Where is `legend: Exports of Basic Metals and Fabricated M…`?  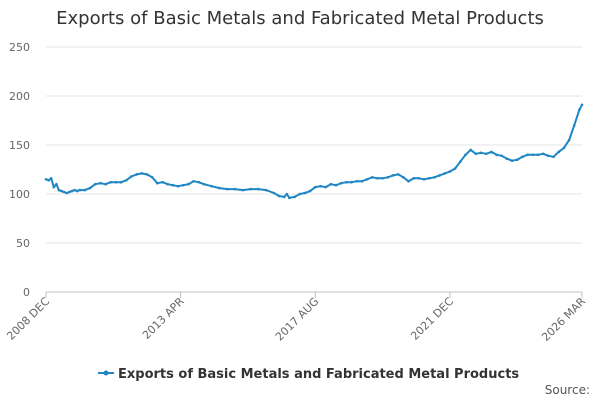 legend: Exports of Basic Metals and Fabricated M… is located at coordinates (308, 374).